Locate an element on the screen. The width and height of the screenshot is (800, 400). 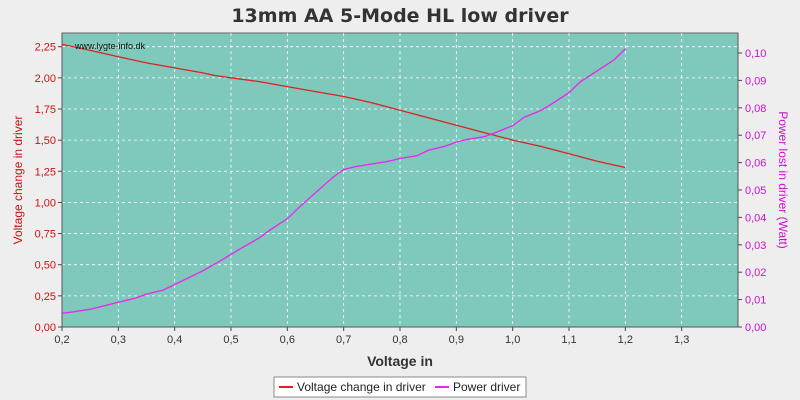
y-left-tick-label: 1,00 is located at coordinates (45, 203).